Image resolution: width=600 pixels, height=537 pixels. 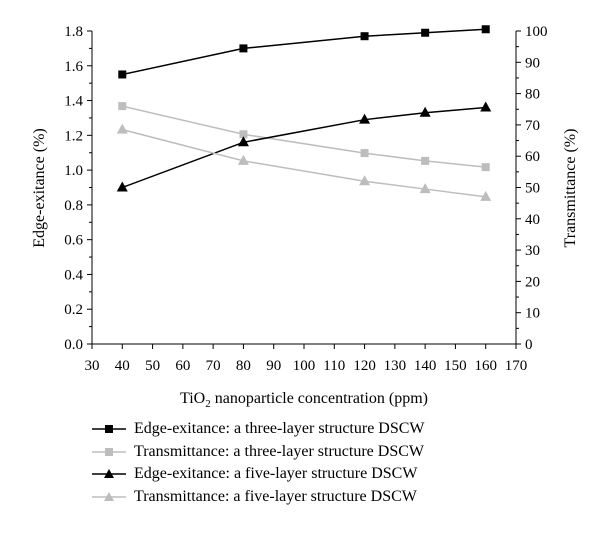 What do you see at coordinates (73, 67) in the screenshot?
I see `y-tick-label: 1.6` at bounding box center [73, 67].